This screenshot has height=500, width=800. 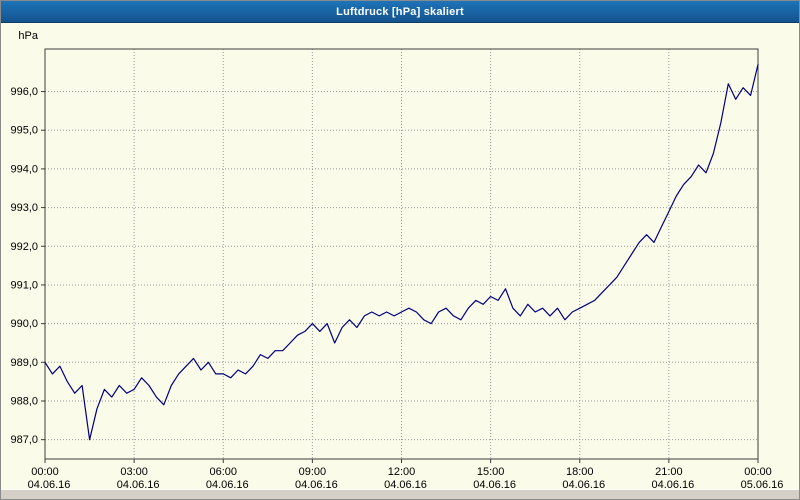 I want to click on horizontal-scrollbar, so click(x=400, y=494).